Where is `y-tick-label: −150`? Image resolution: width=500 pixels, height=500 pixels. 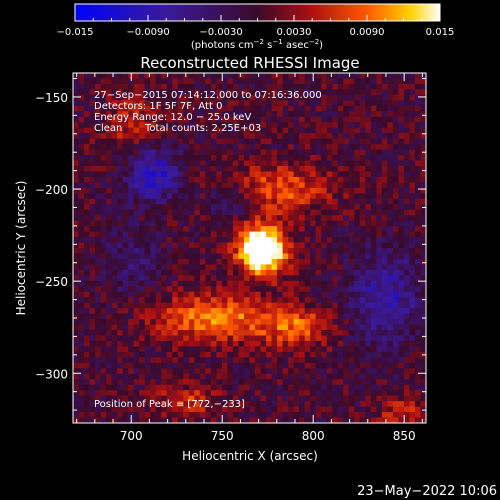 y-tick-label: −150 is located at coordinates (51, 98).